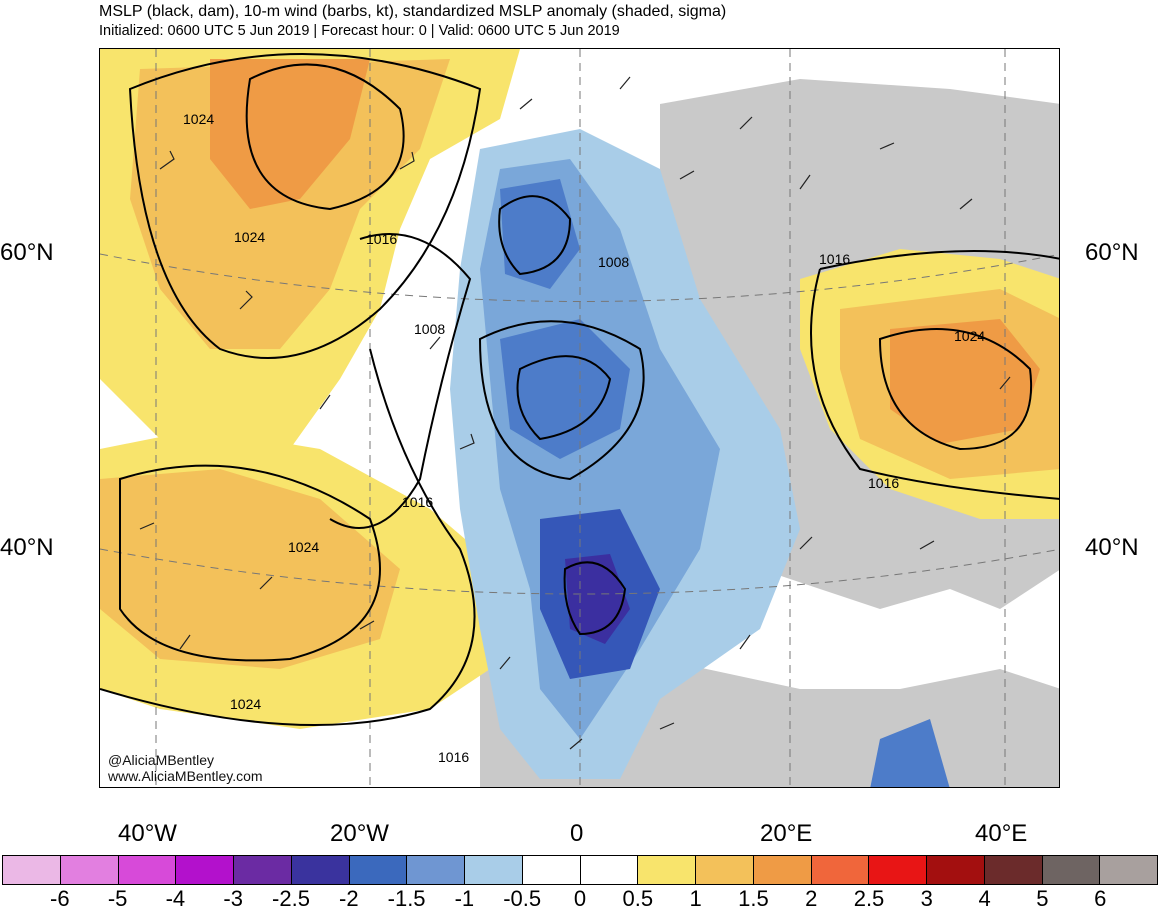  I want to click on anomaly-neg-egypt, so click(910, 753).